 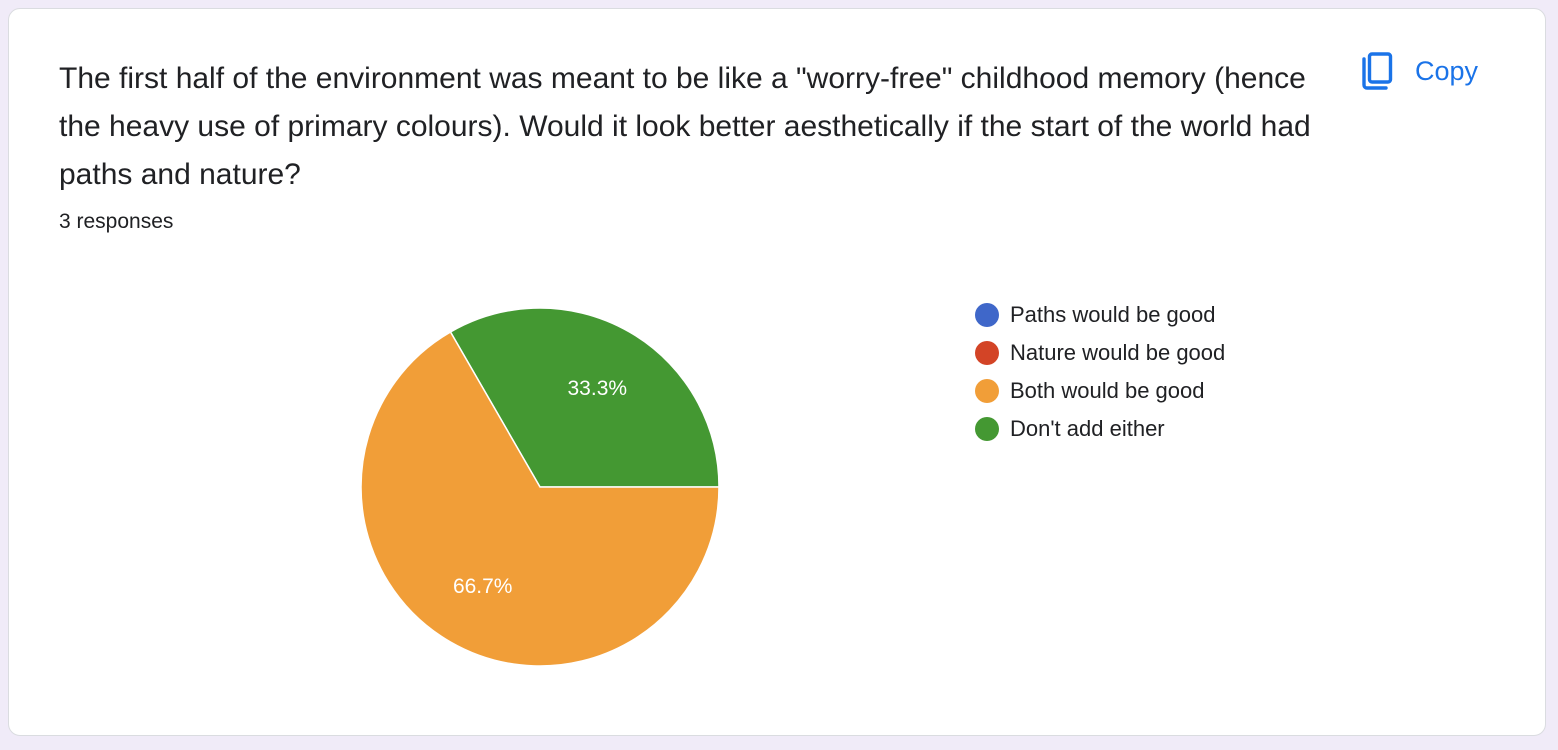 I want to click on legend-item: Nature would be good, so click(x=1100, y=353).